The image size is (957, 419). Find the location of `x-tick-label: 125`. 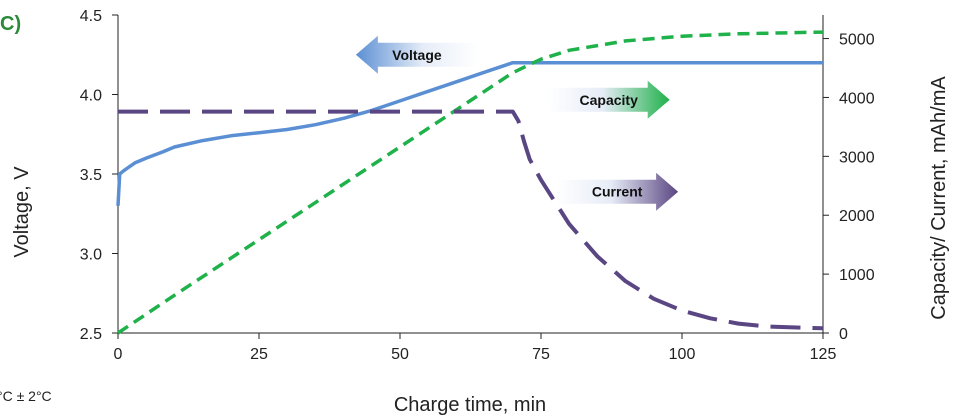

x-tick-label: 125 is located at coordinates (823, 354).